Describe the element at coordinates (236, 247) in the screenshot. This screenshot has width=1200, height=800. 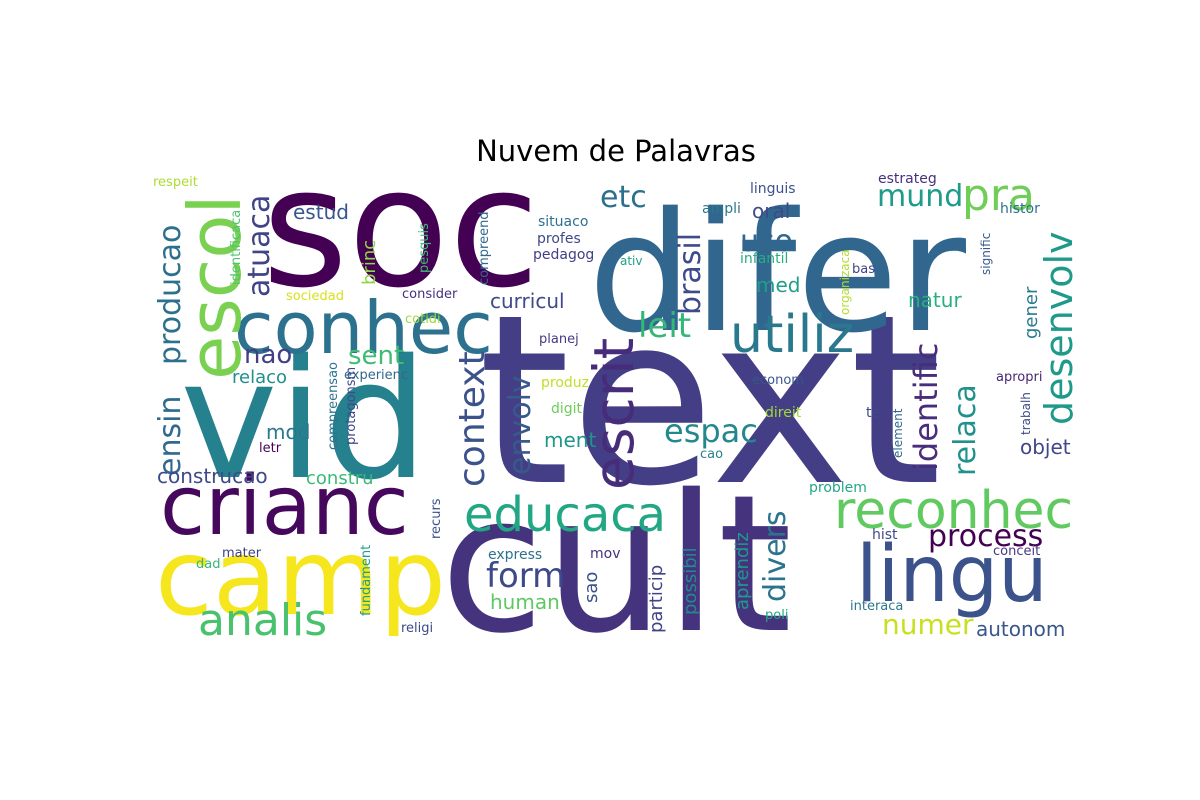
I see `word-identificaca: identificaca` at that location.